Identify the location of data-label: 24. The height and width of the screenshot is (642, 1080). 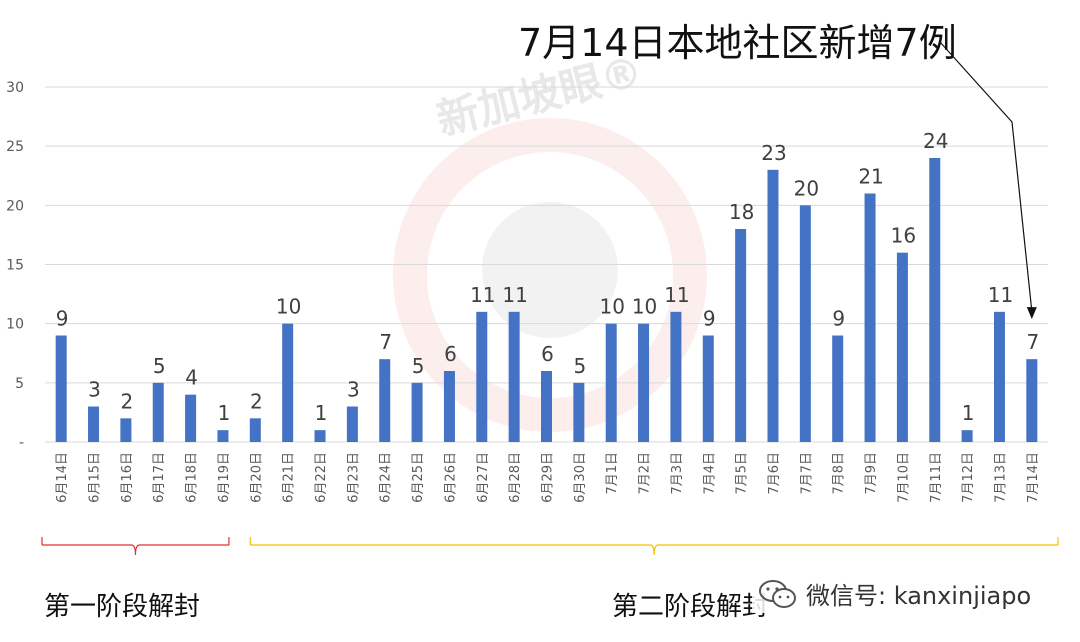
(935, 141).